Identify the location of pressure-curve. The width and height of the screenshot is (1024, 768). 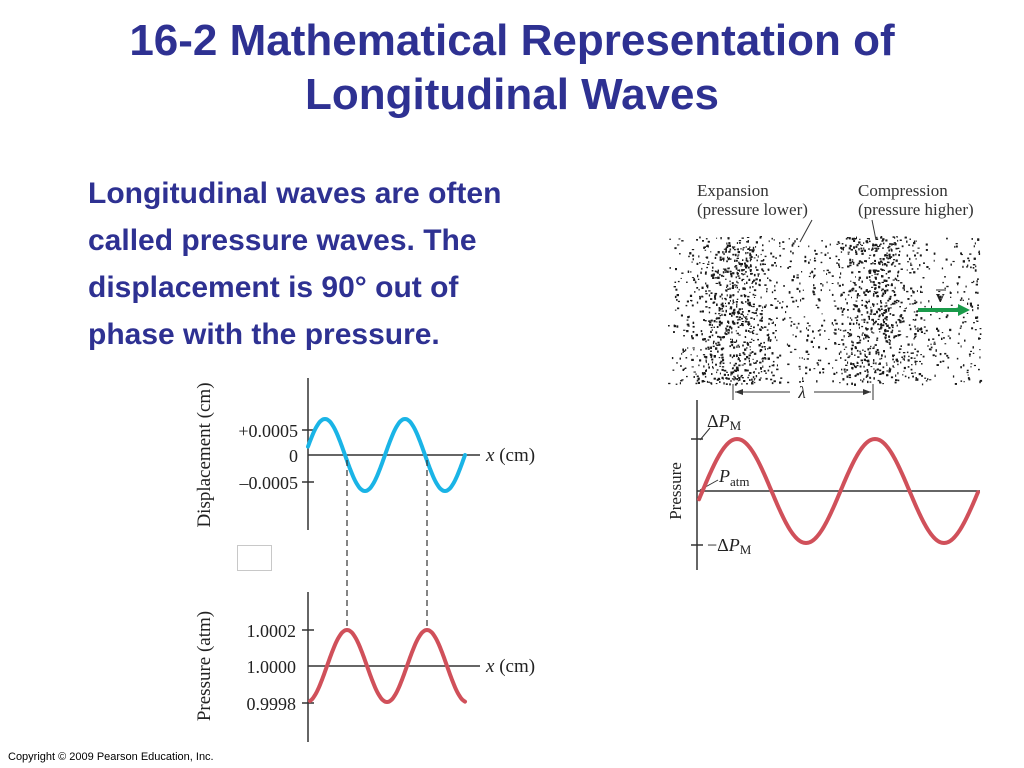
(387, 666).